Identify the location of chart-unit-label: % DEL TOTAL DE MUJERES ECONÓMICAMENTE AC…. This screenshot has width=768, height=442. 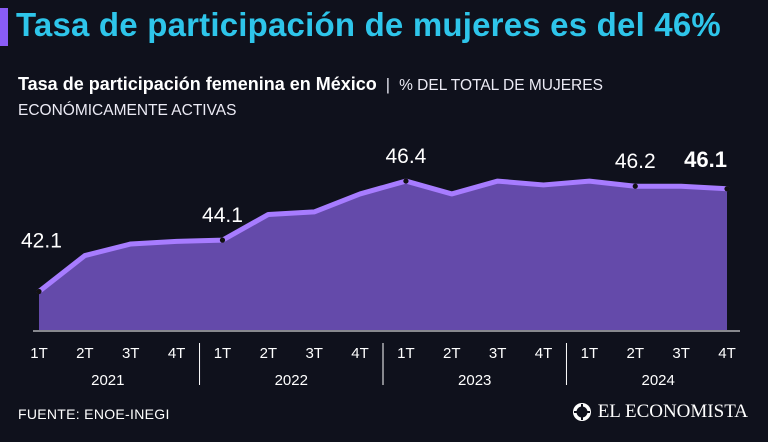
(310, 98).